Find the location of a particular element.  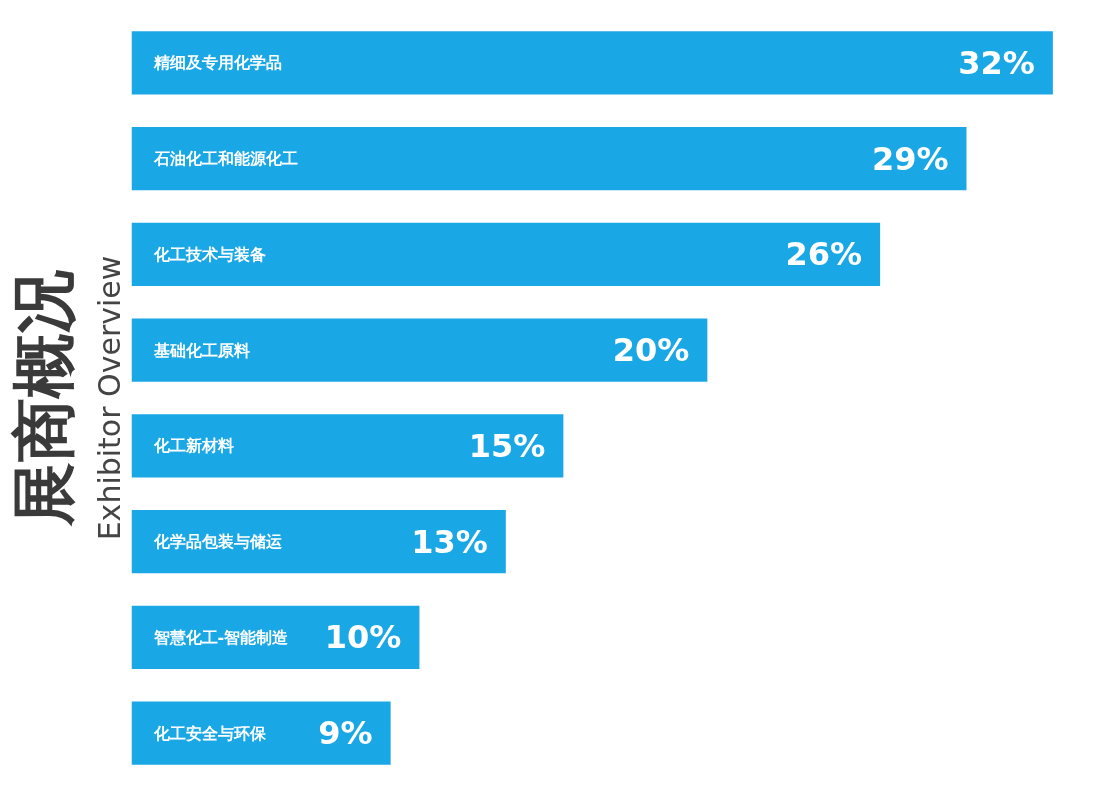

y-tick-label: 化工安全与环保 is located at coordinates (209, 733).